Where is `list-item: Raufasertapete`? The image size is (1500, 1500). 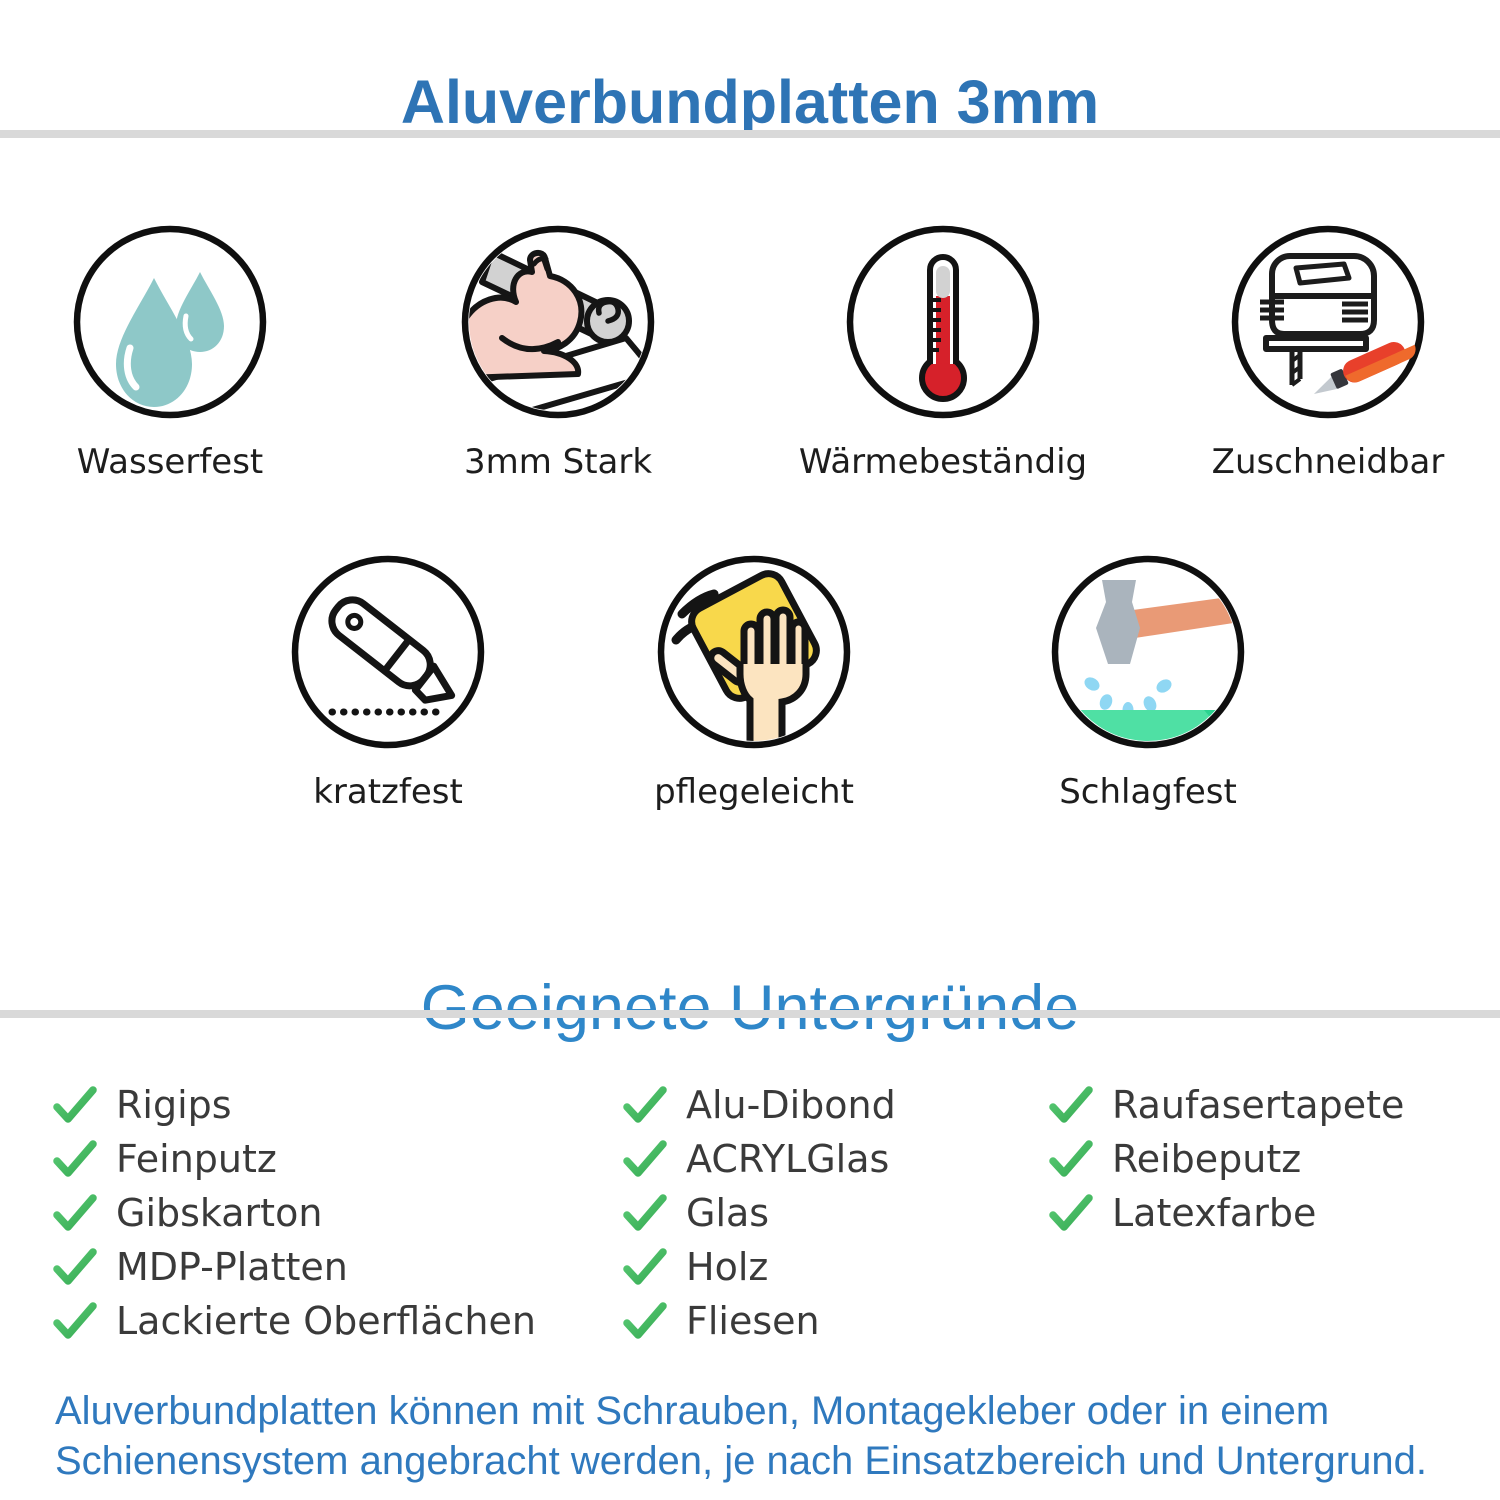 list-item: Raufasertapete is located at coordinates (1226, 1105).